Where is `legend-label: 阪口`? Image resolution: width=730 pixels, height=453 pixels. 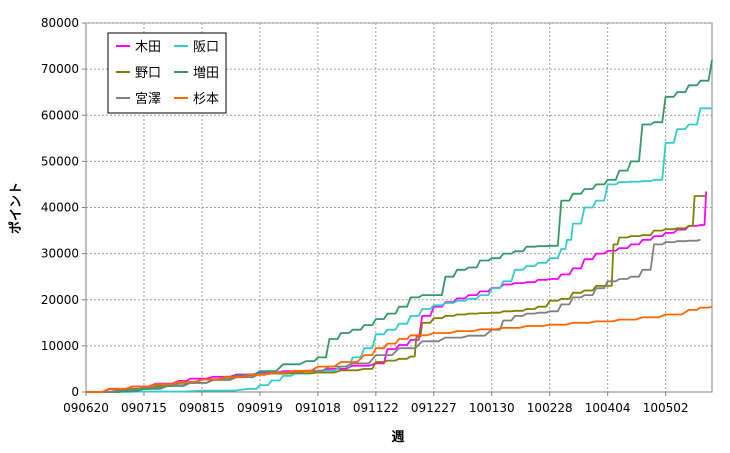
legend-label: 阪口 is located at coordinates (206, 47).